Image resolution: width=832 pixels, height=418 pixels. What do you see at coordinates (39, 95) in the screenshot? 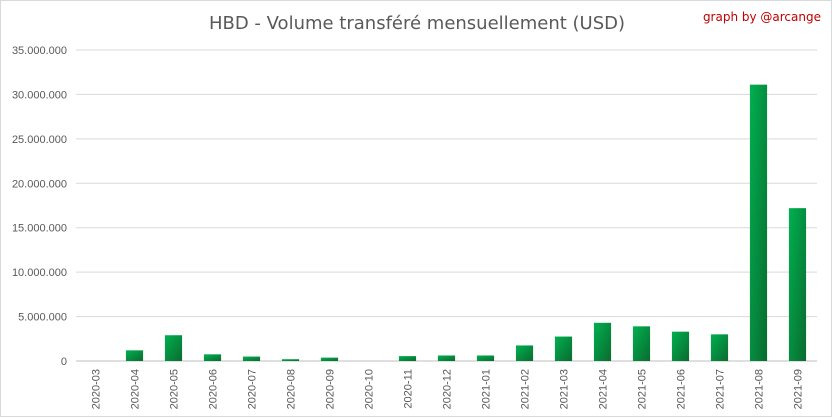
I see `y-tick-label: 30.000.000` at bounding box center [39, 95].